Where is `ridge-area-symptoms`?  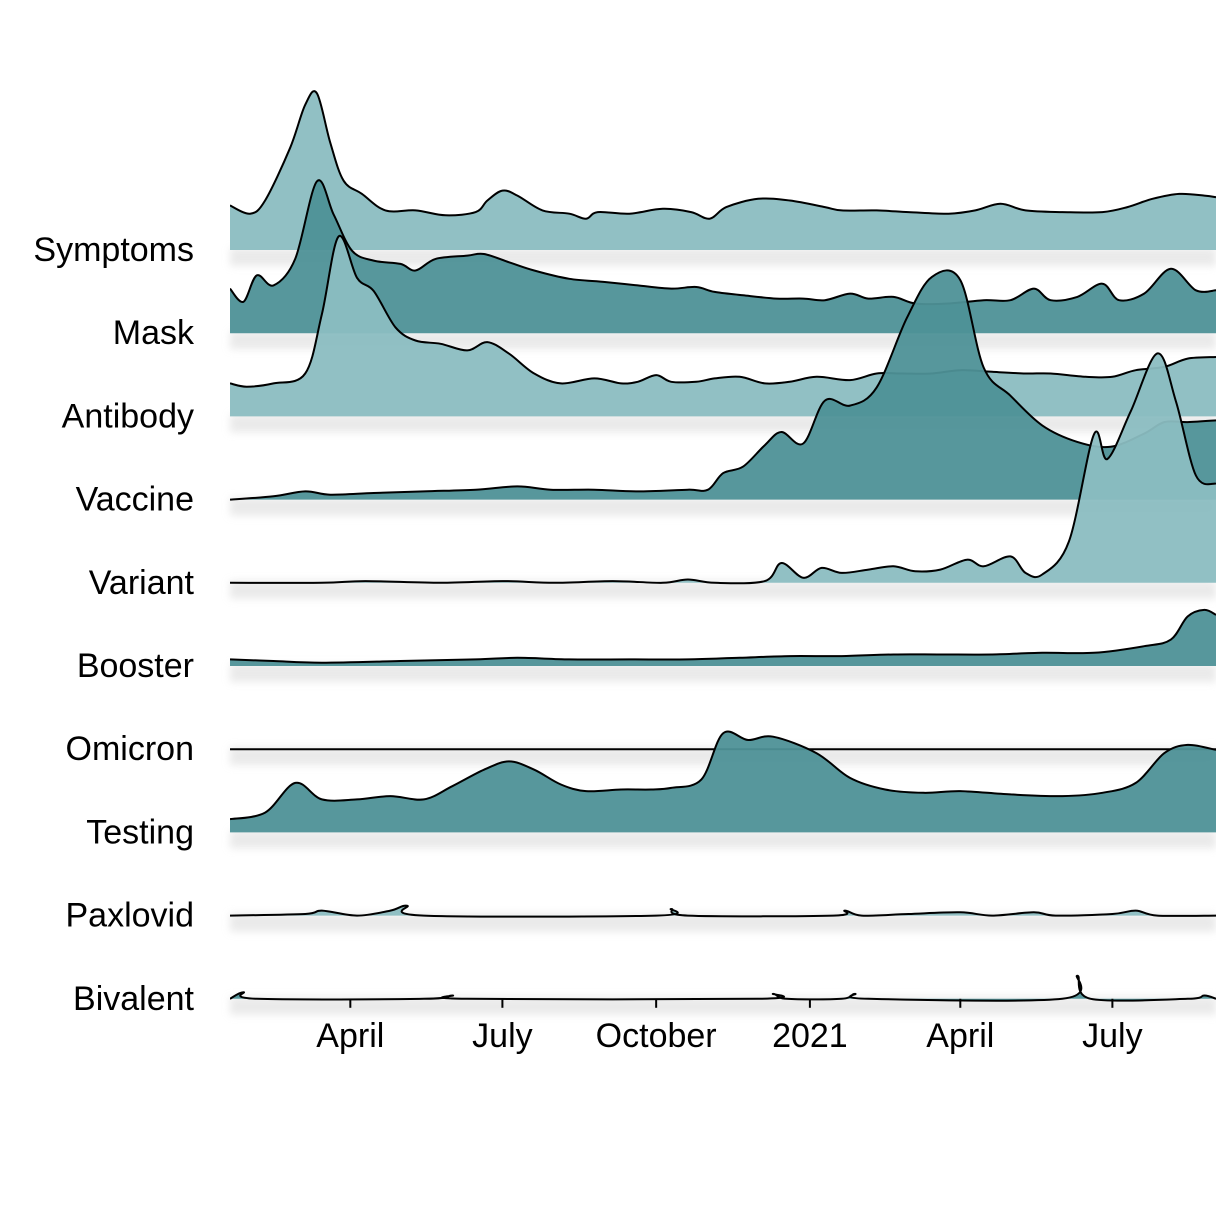 ridge-area-symptoms is located at coordinates (723, 171).